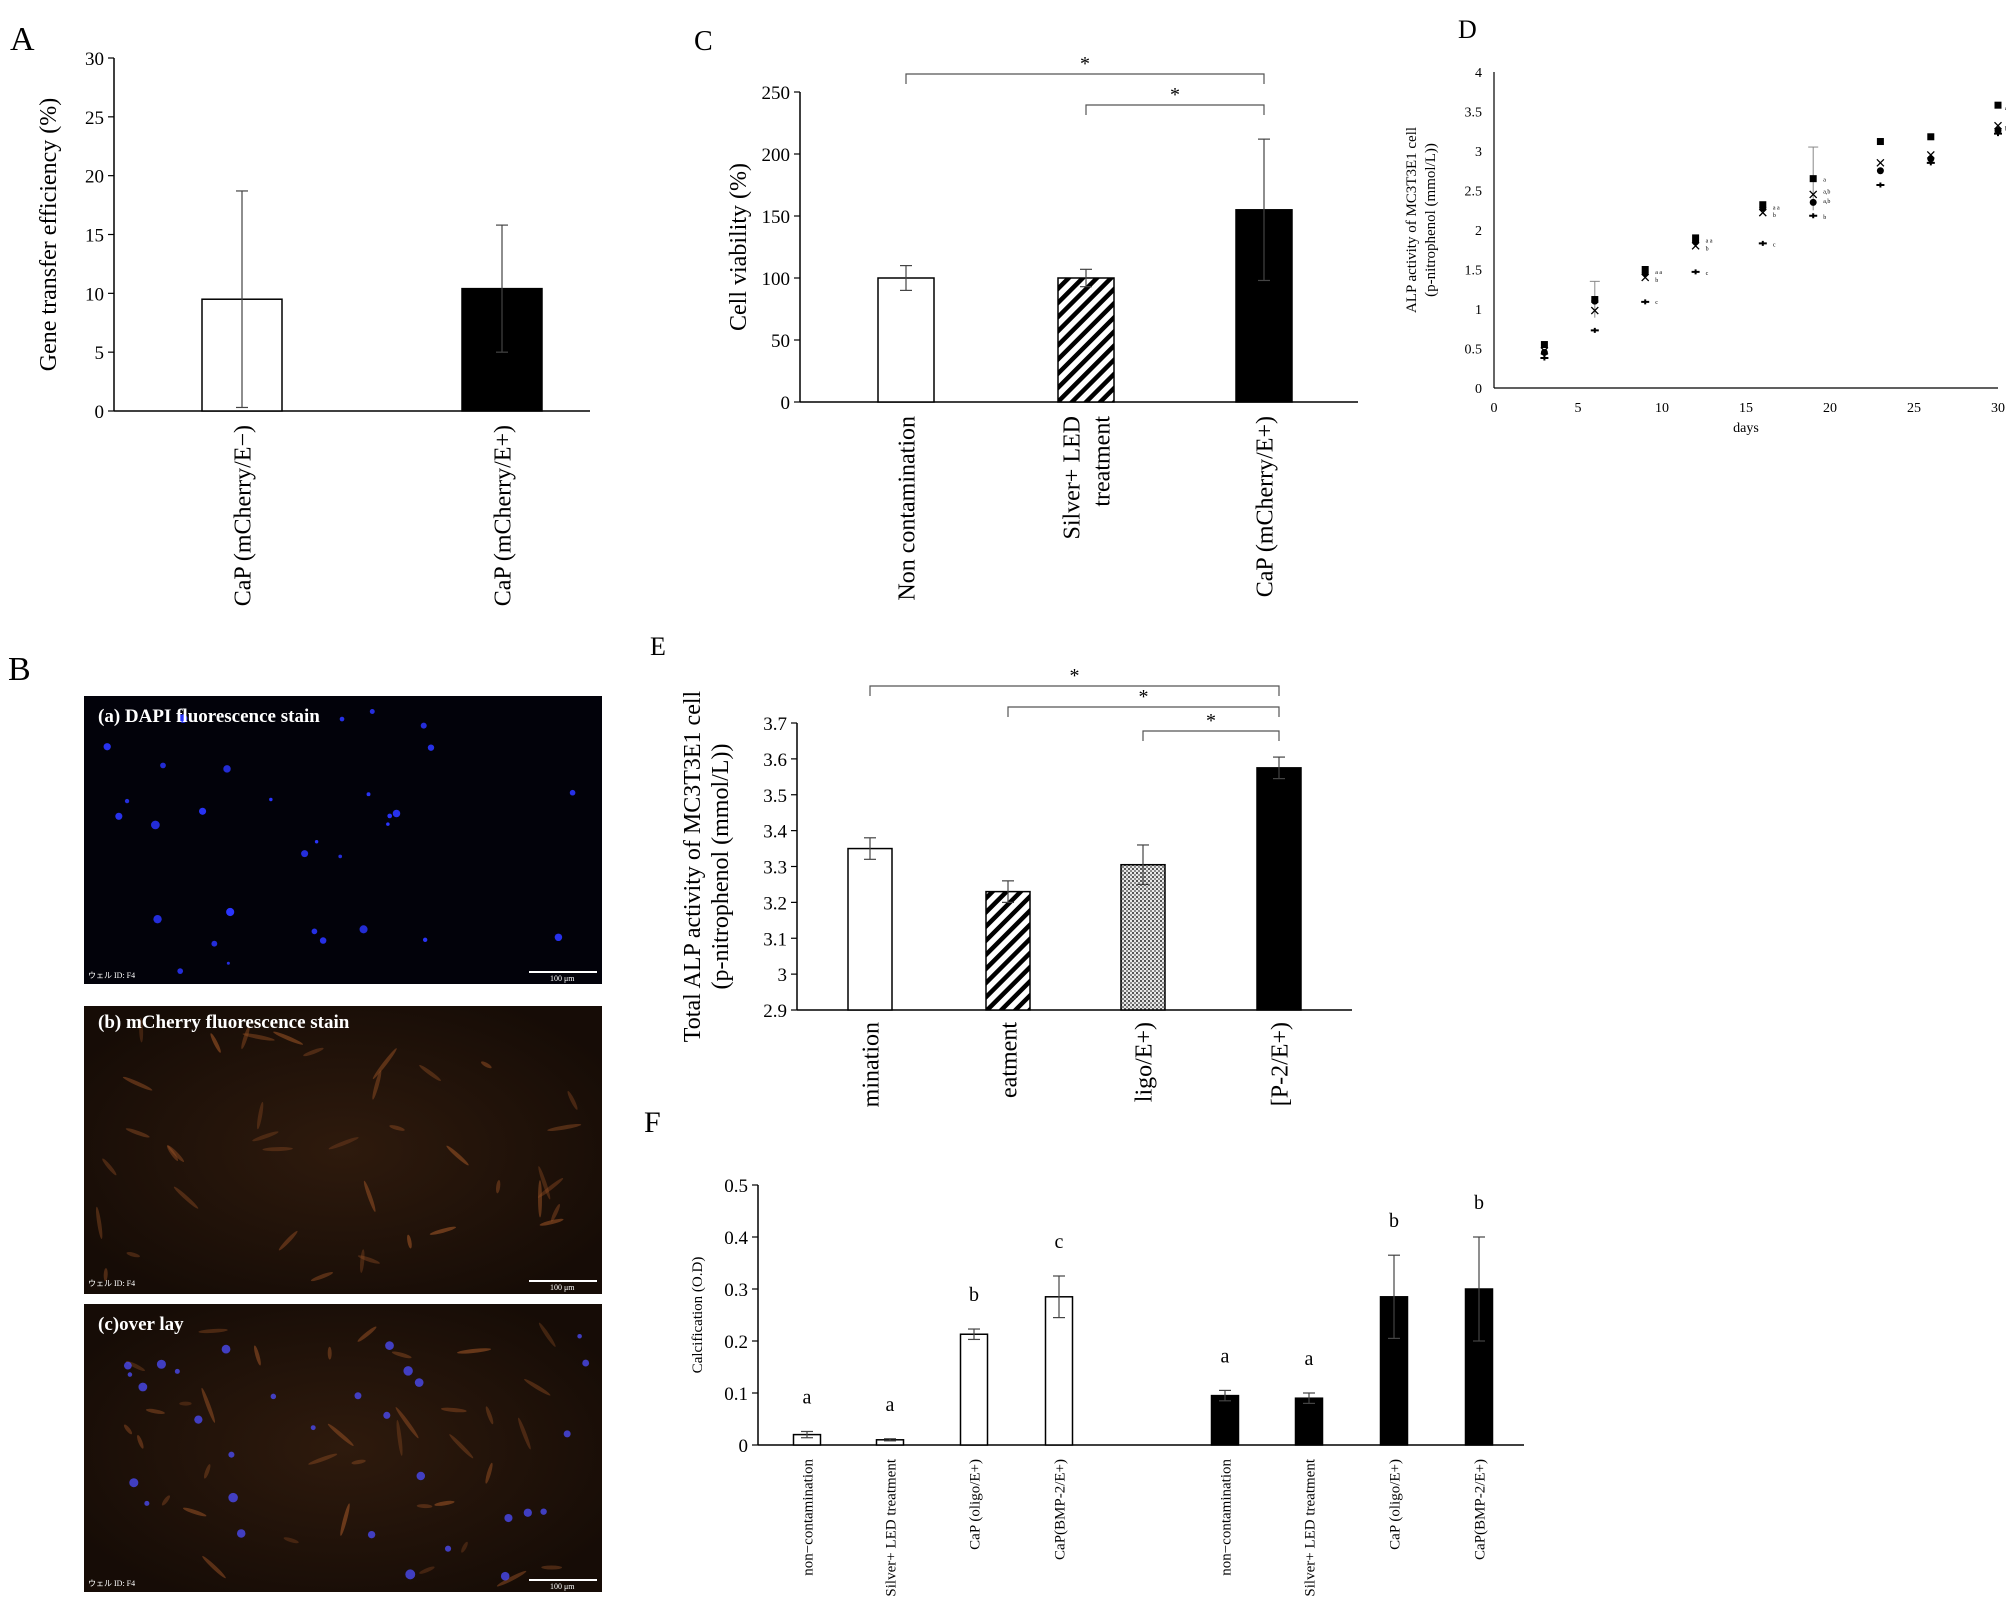 The height and width of the screenshot is (1616, 2006). I want to click on y-tick-label: 10, so click(94, 294).